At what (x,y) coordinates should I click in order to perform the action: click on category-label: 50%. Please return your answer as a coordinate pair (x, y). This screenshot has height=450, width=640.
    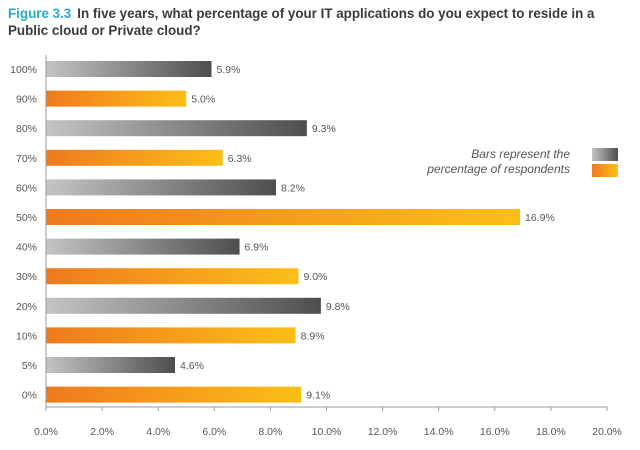
    Looking at the image, I should click on (26, 218).